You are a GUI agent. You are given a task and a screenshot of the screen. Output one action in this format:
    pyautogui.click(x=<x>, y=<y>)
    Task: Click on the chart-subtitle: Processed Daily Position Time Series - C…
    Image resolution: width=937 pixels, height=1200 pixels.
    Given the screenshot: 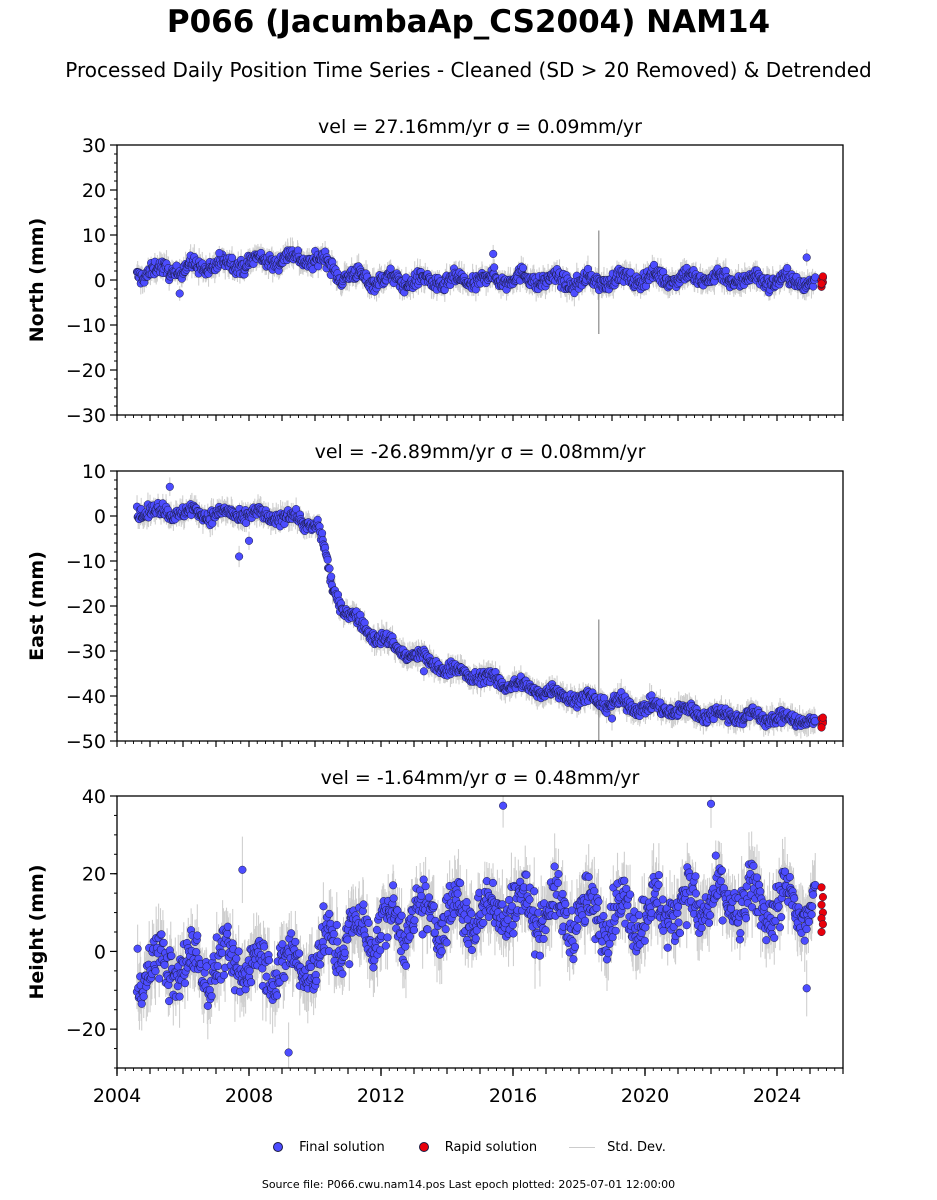 What is the action you would take?
    pyautogui.click(x=468, y=70)
    